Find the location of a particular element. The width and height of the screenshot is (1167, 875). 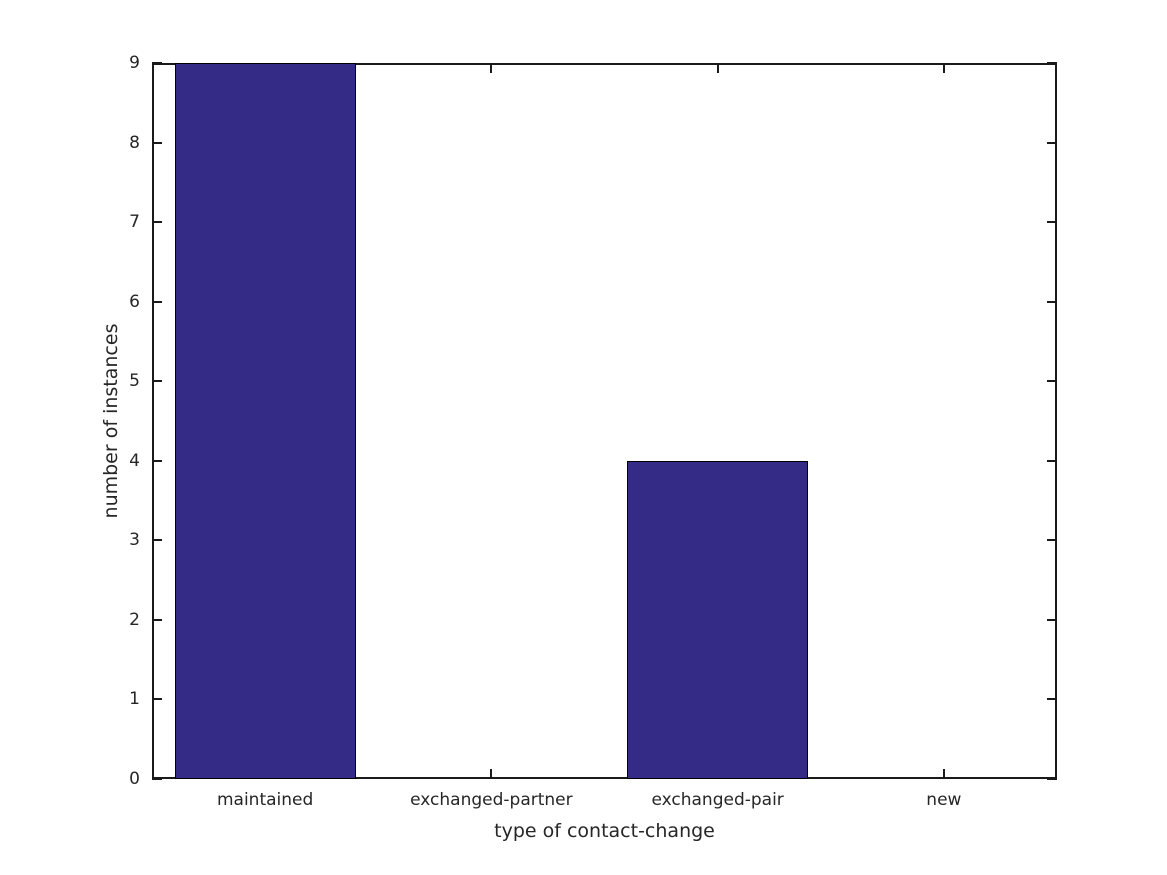

y-tick-label: 6 is located at coordinates (134, 301).